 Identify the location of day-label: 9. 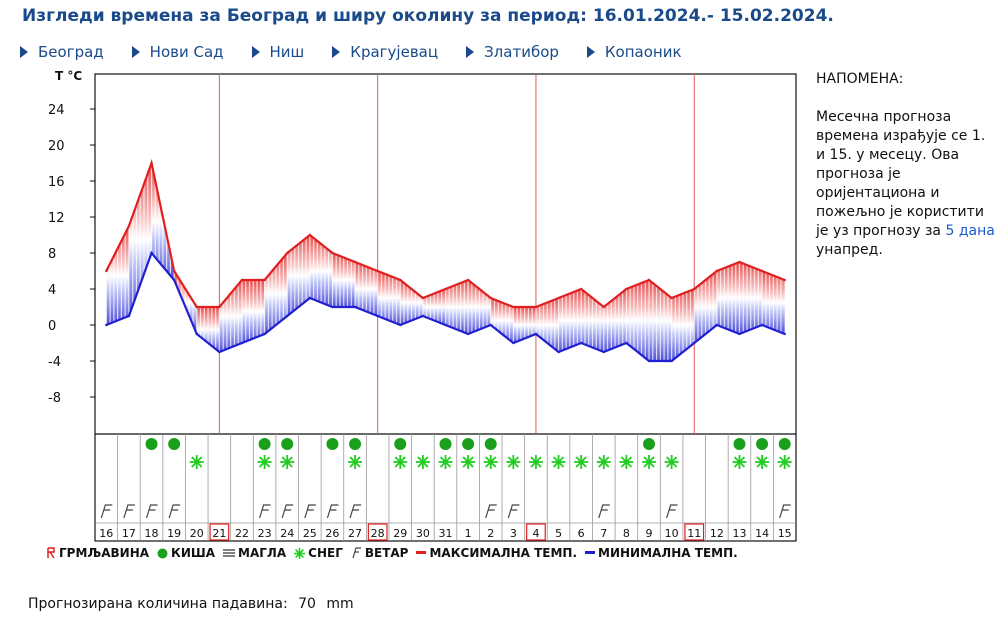
(649, 533).